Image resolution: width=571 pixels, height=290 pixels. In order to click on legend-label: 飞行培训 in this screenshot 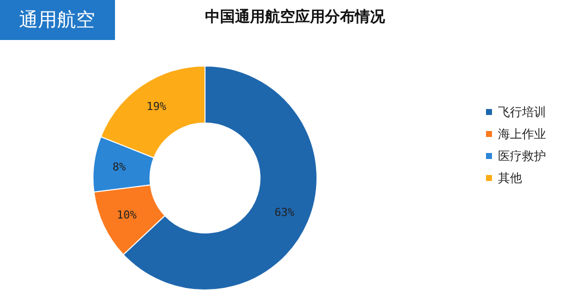, I will do `click(522, 112)`.